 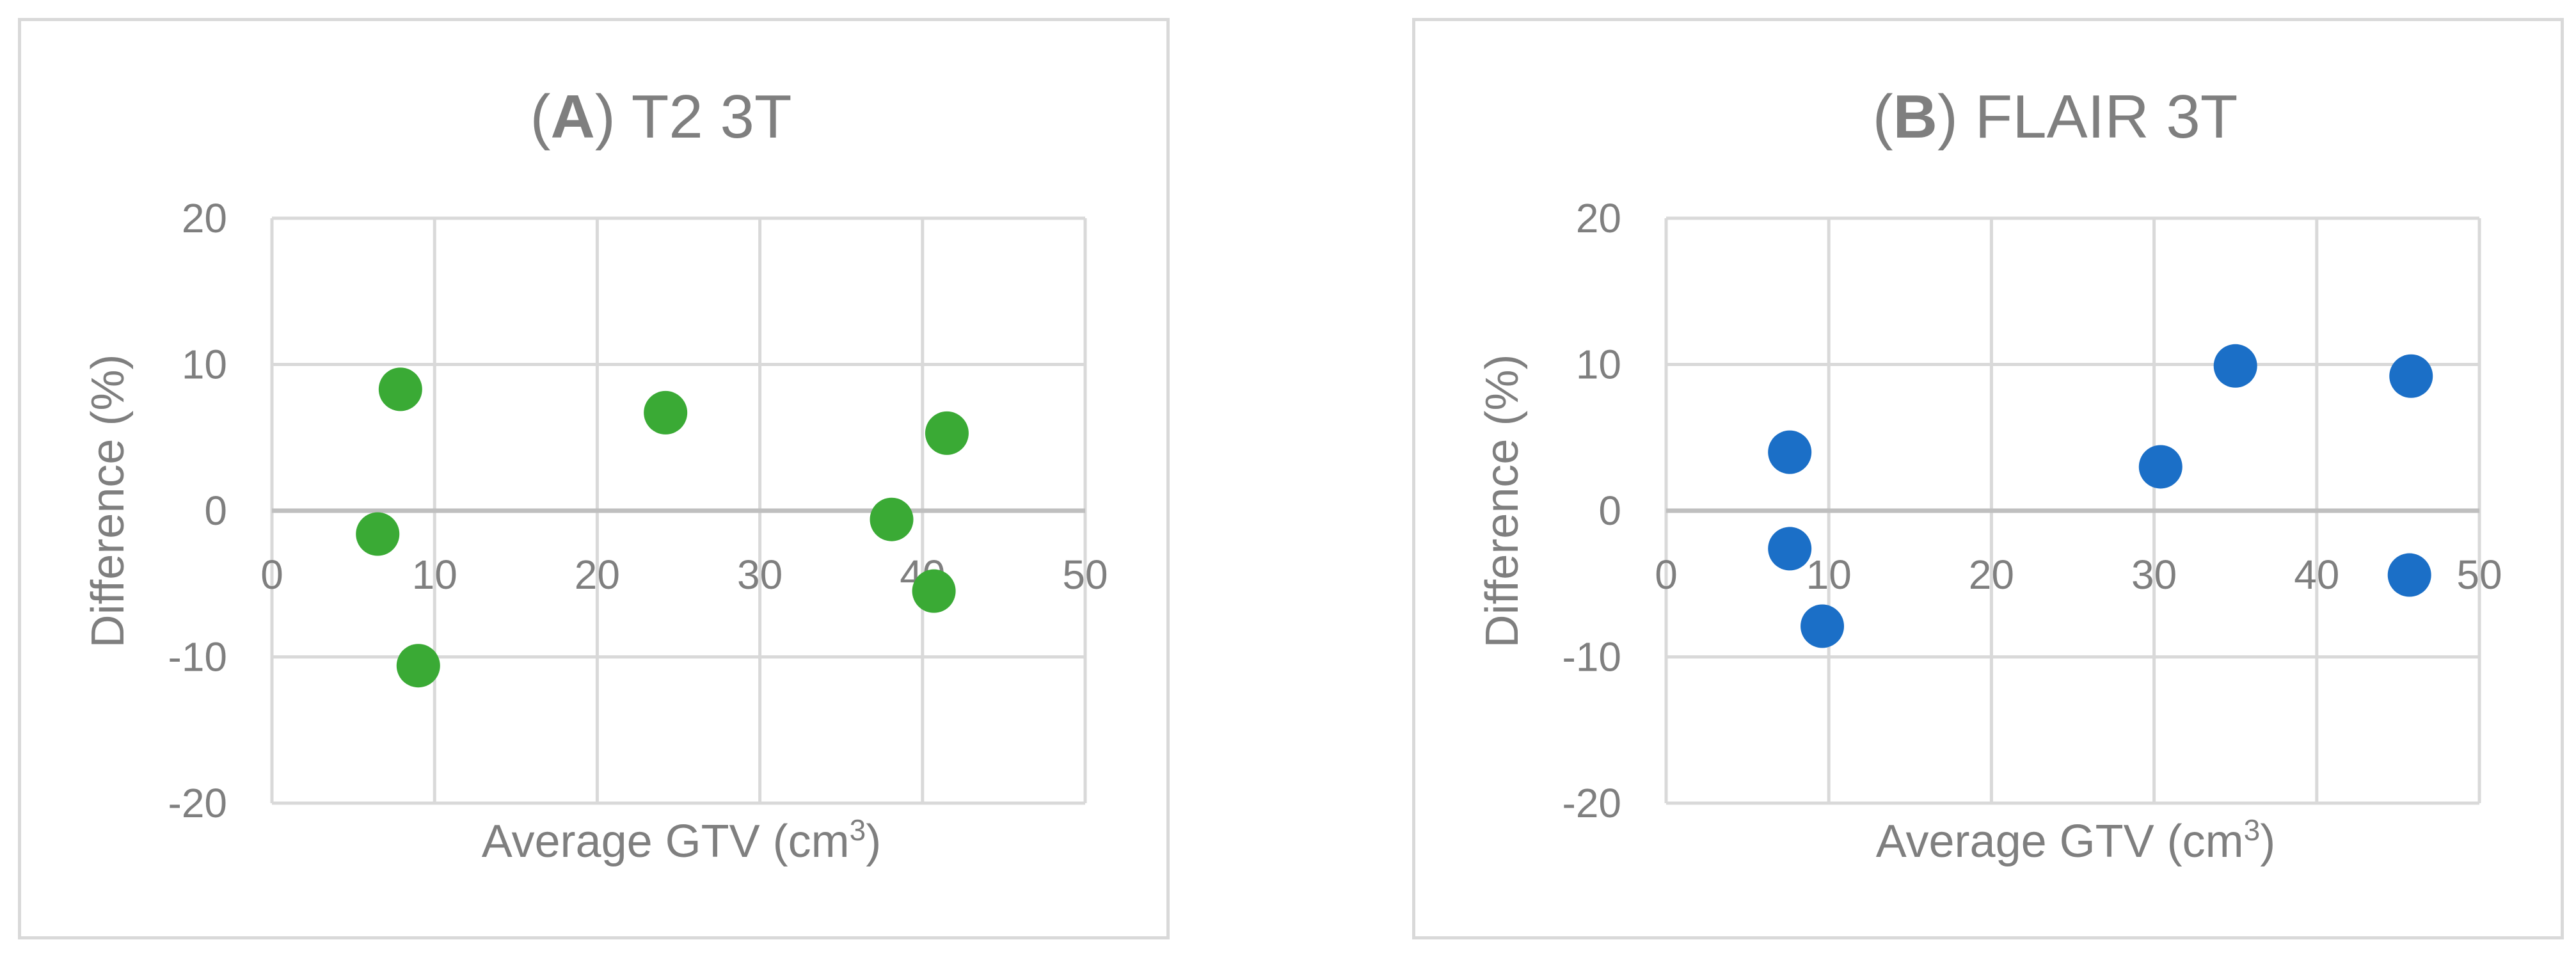 I want to click on y-axis-title-b: Difference (%), so click(x=1503, y=501).